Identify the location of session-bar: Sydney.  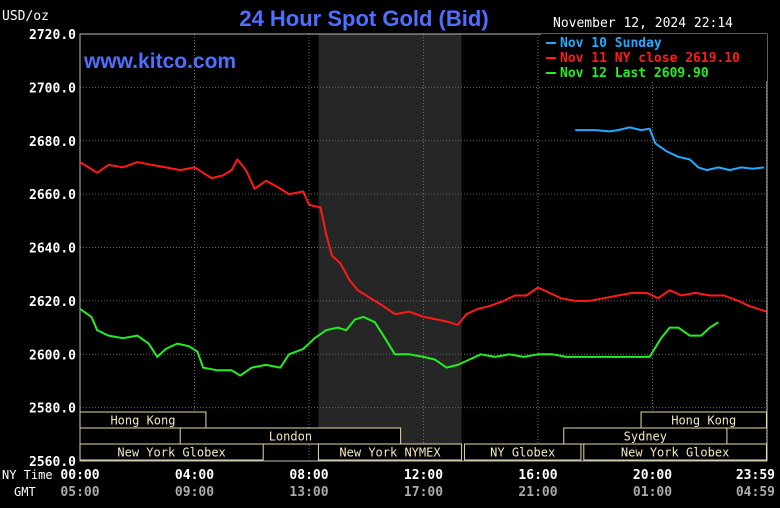
(645, 436).